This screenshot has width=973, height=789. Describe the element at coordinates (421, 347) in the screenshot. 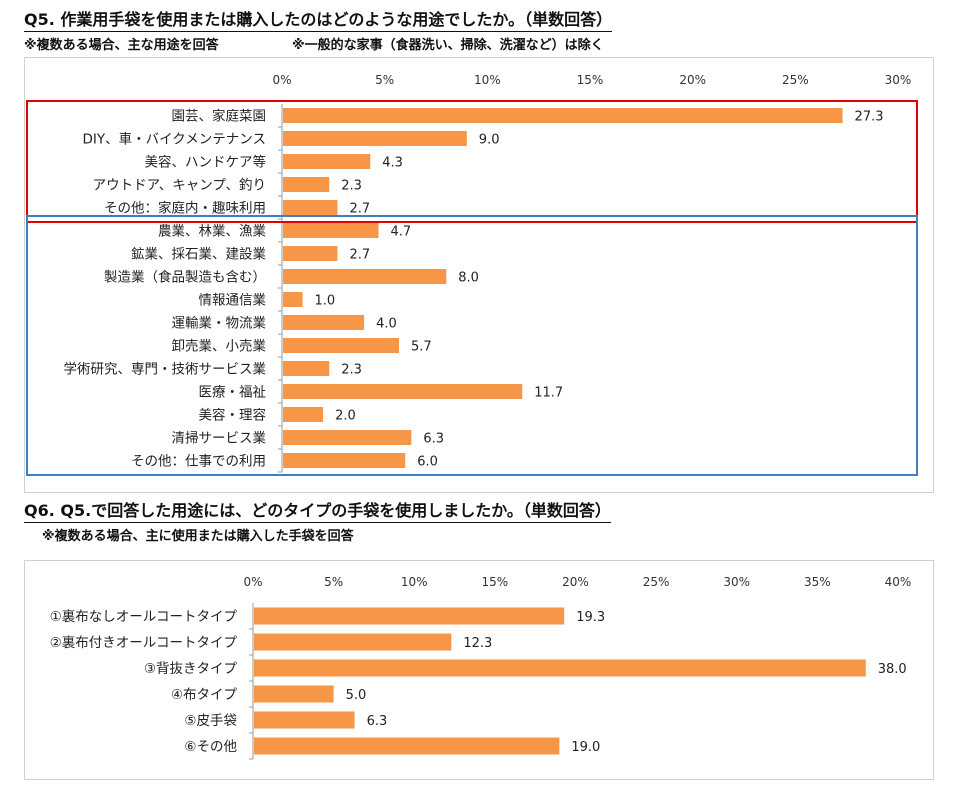

I see `data-label: 5.7` at that location.